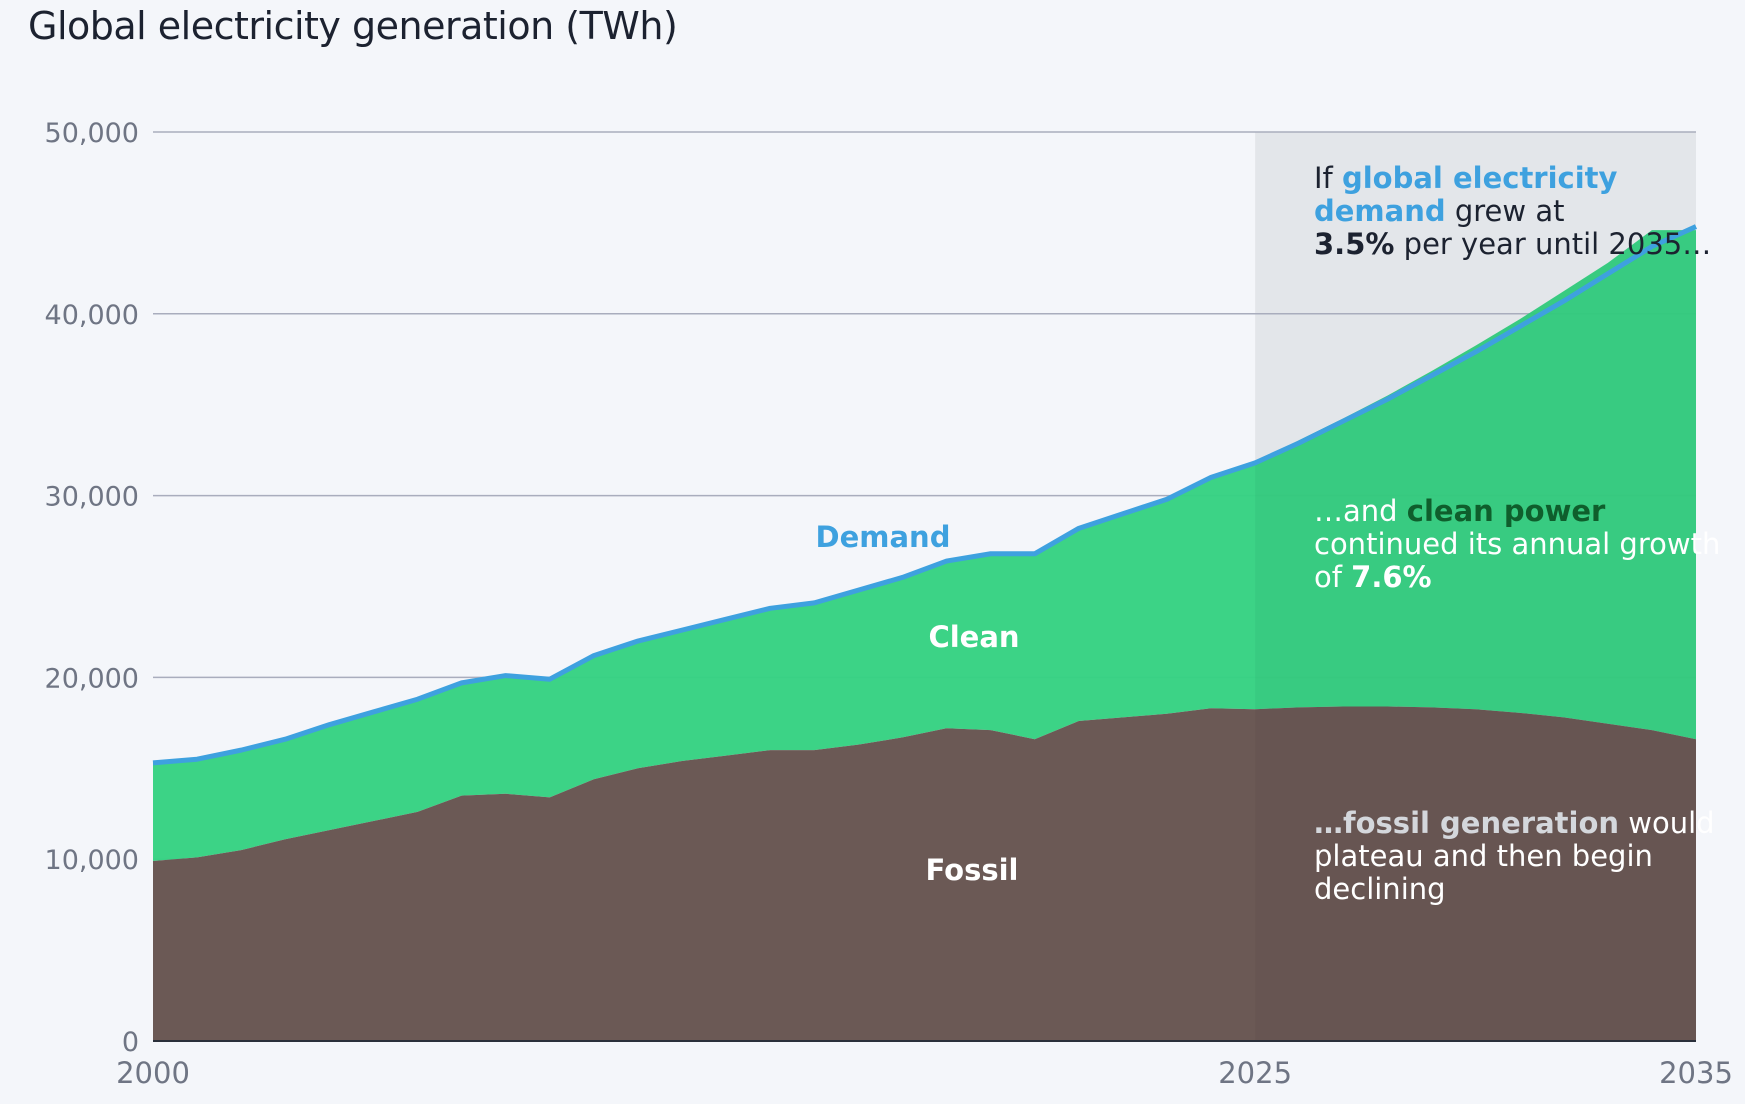 This screenshot has width=1745, height=1104. What do you see at coordinates (92, 678) in the screenshot?
I see `y-tick-label: 20,000` at bounding box center [92, 678].